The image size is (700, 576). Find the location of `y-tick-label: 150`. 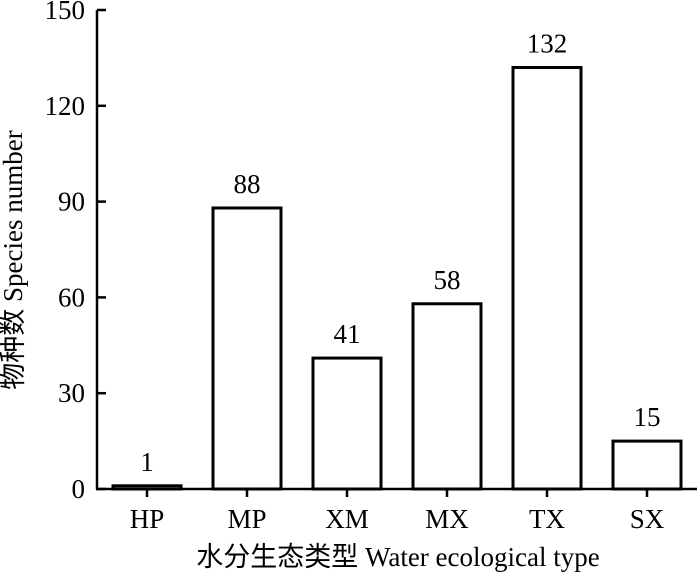

y-tick-label: 150 is located at coordinates (65, 12).